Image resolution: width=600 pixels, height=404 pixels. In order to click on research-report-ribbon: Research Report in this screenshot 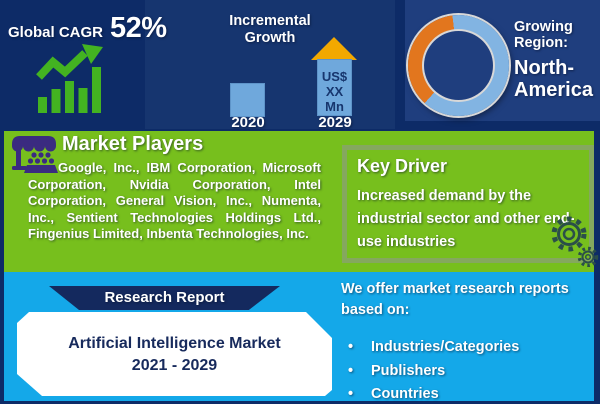, I will do `click(164, 298)`.